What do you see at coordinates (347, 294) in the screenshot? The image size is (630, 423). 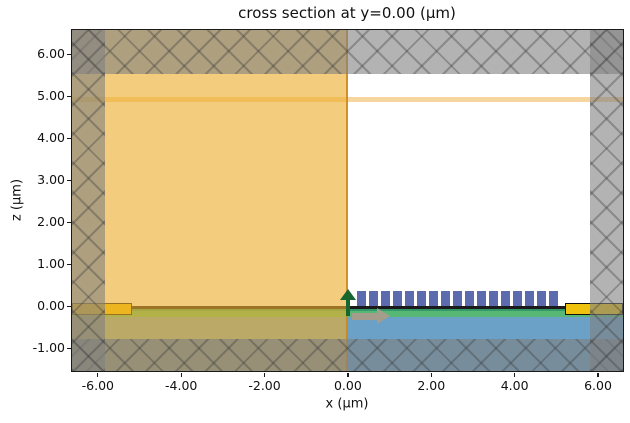 I see `up-arrow-head-icon` at bounding box center [347, 294].